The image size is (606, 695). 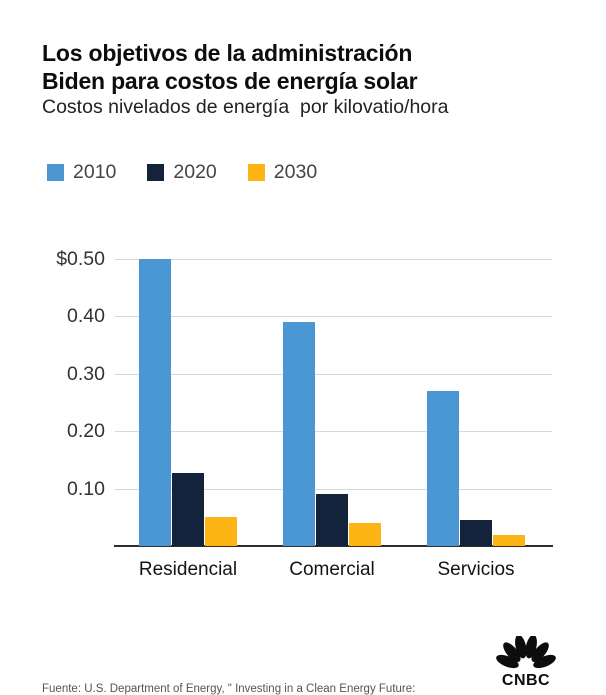 What do you see at coordinates (333, 546) in the screenshot?
I see `x-axis-line` at bounding box center [333, 546].